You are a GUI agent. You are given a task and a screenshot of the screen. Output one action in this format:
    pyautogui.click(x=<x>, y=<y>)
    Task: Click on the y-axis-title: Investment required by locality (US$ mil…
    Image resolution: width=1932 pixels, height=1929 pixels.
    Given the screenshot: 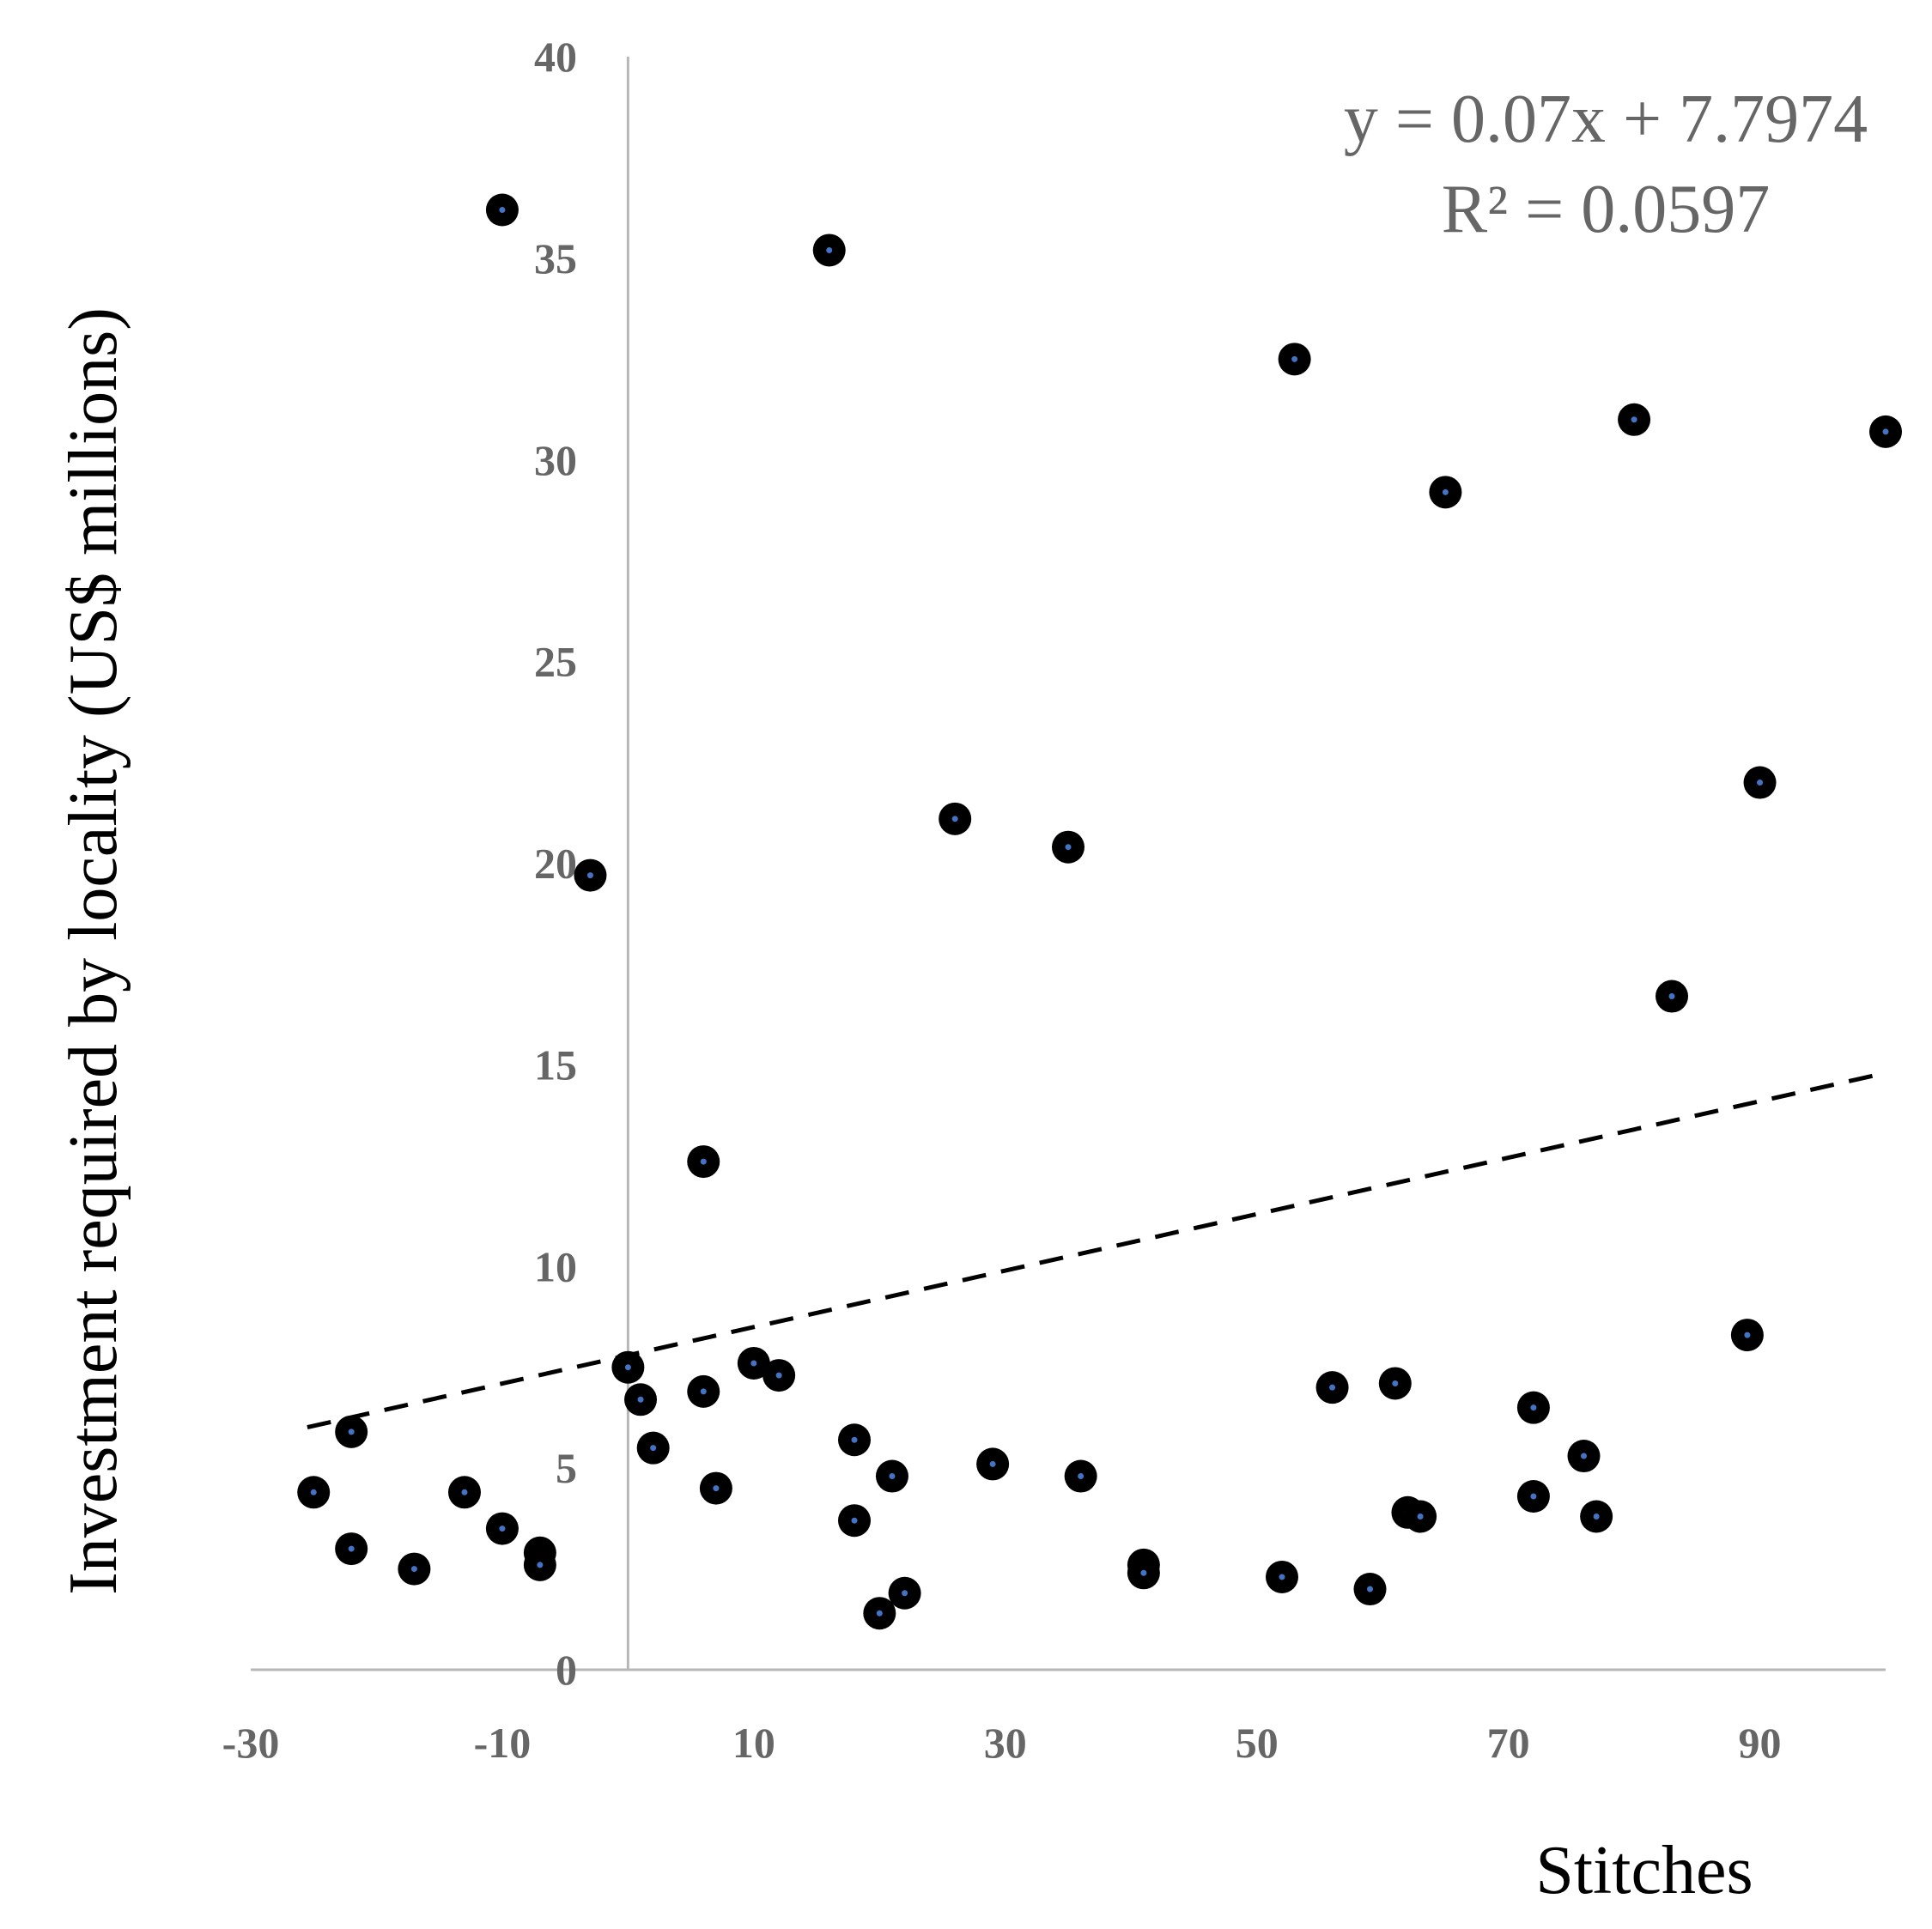 What is the action you would take?
    pyautogui.click(x=93, y=951)
    